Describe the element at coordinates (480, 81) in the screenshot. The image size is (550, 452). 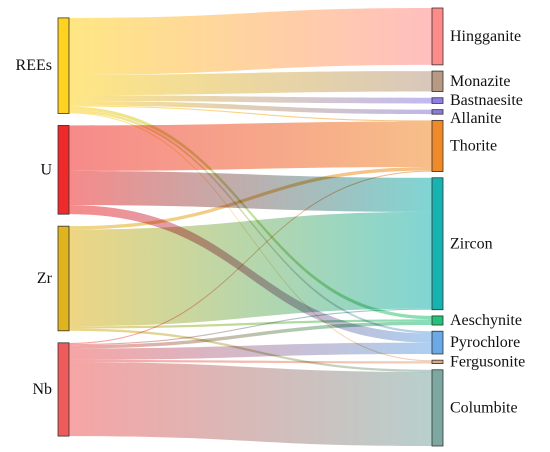
I see `target-label-monazite: Monazite` at that location.